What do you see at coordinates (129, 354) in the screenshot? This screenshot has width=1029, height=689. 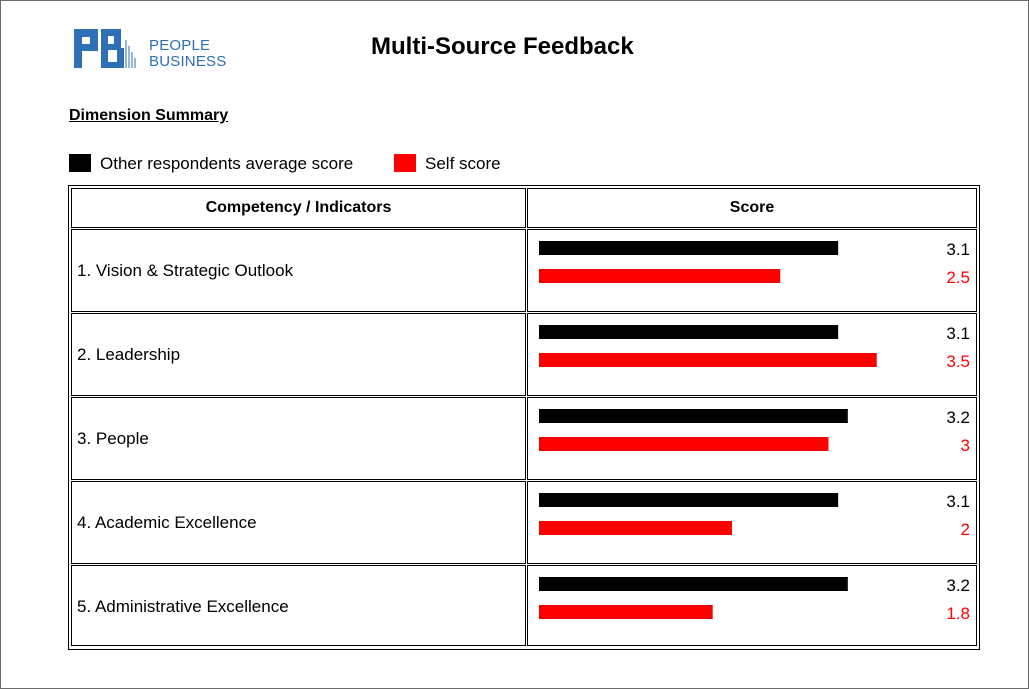 I see `category-label: 2. Leadership` at bounding box center [129, 354].